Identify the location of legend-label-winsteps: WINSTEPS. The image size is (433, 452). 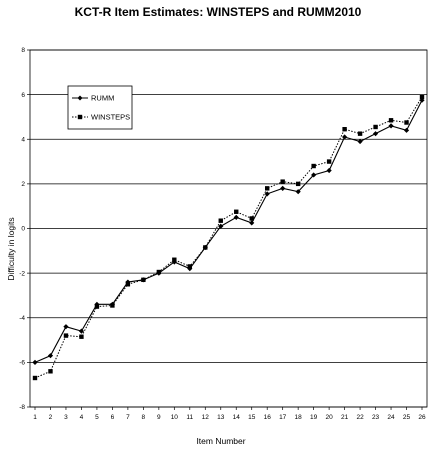
(110, 117).